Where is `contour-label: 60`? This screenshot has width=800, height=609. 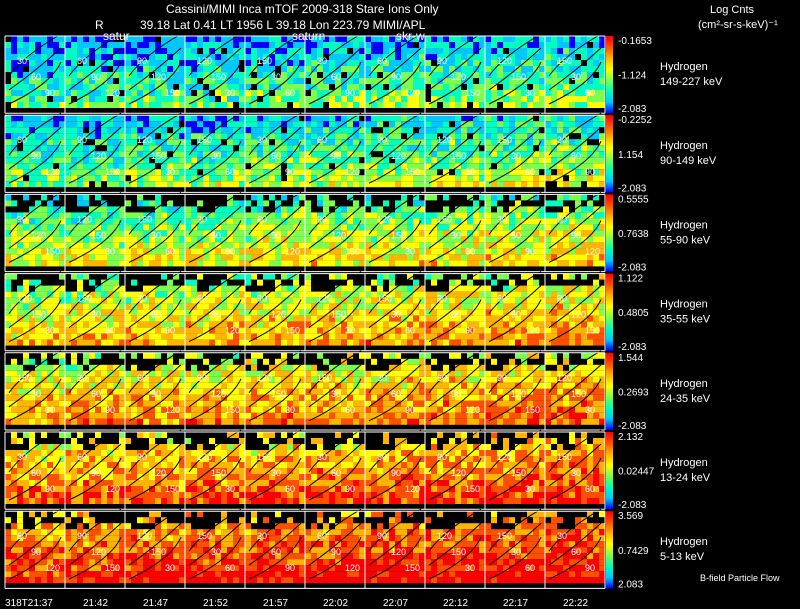
contour-label: 60 is located at coordinates (276, 156).